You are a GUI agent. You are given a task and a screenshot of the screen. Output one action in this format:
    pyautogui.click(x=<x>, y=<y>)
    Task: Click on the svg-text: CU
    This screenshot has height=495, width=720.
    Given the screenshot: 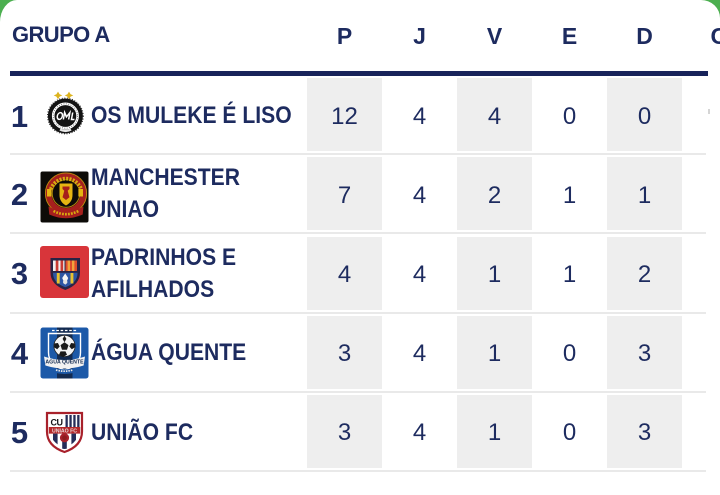 What is the action you would take?
    pyautogui.click(x=57, y=423)
    